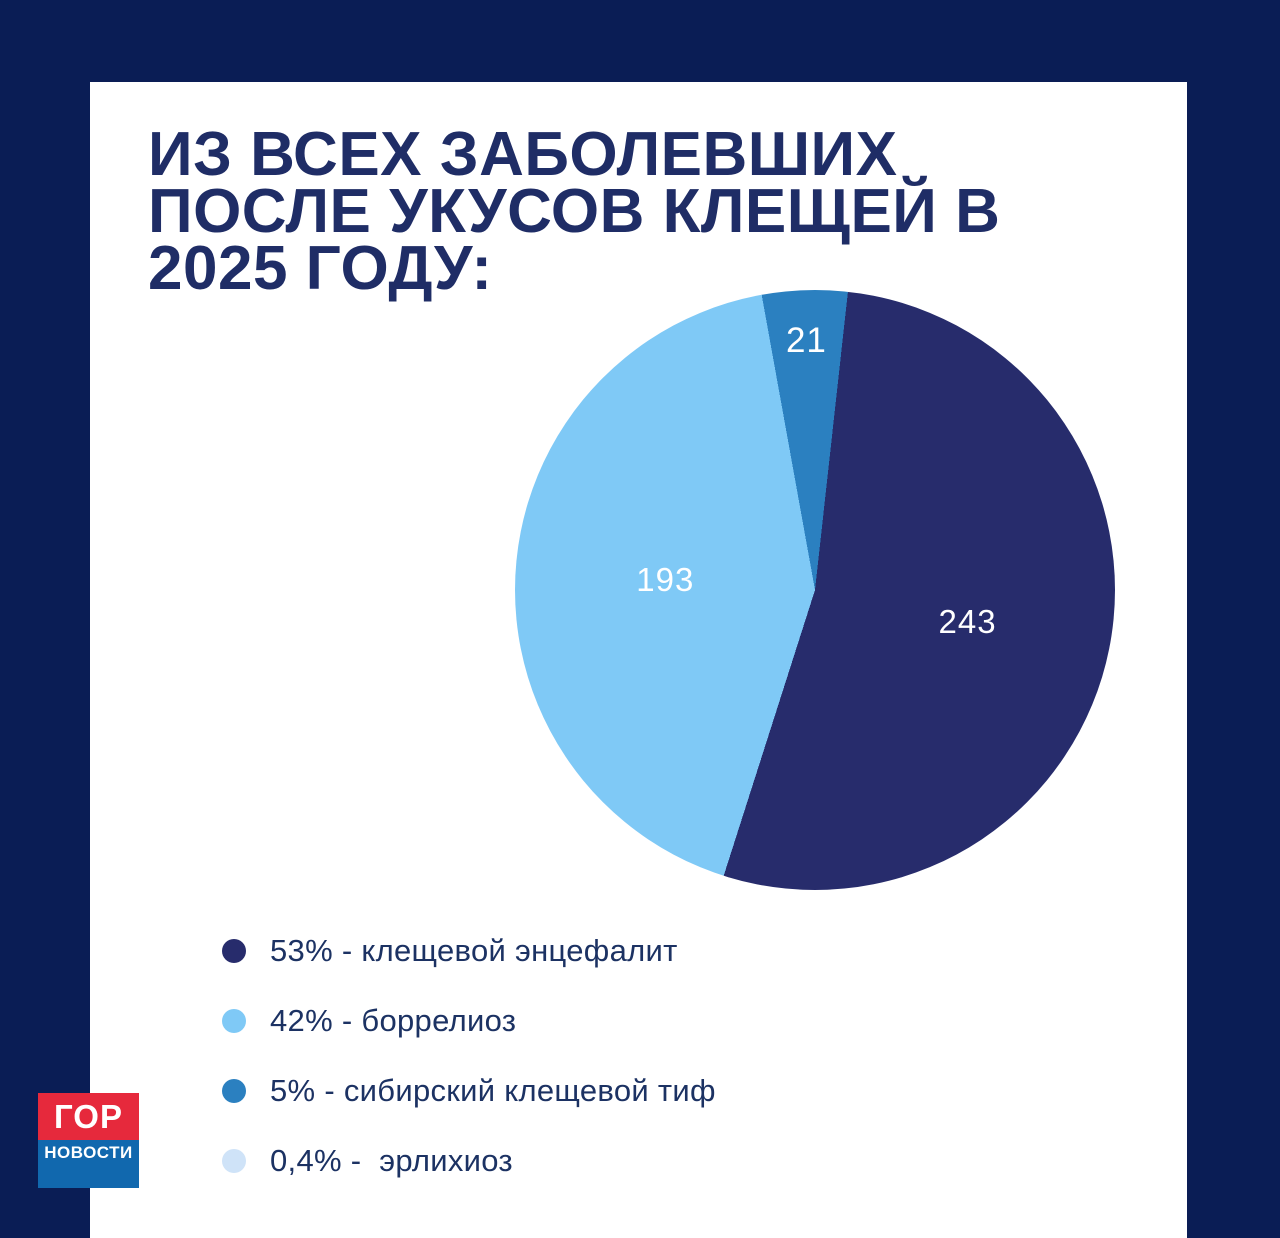 The width and height of the screenshot is (1280, 1238). What do you see at coordinates (493, 1090) in the screenshot?
I see `legend-label-typhus: 5% - сибирский клещевой тиф` at bounding box center [493, 1090].